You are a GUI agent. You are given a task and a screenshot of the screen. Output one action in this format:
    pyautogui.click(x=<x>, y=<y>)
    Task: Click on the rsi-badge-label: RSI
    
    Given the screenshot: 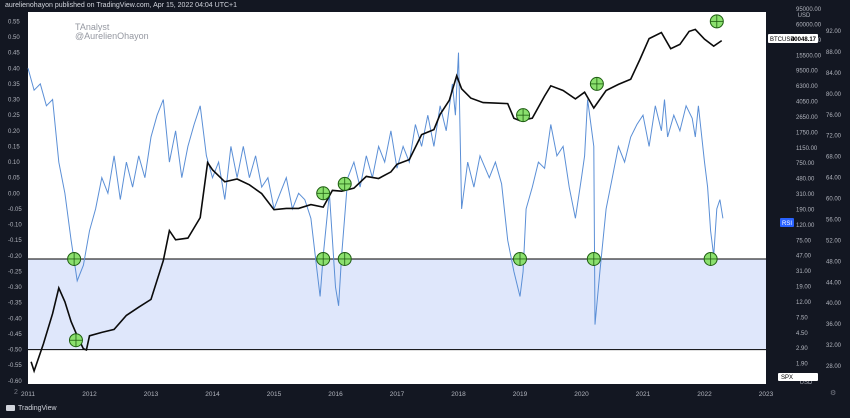 What is the action you would take?
    pyautogui.click(x=787, y=224)
    